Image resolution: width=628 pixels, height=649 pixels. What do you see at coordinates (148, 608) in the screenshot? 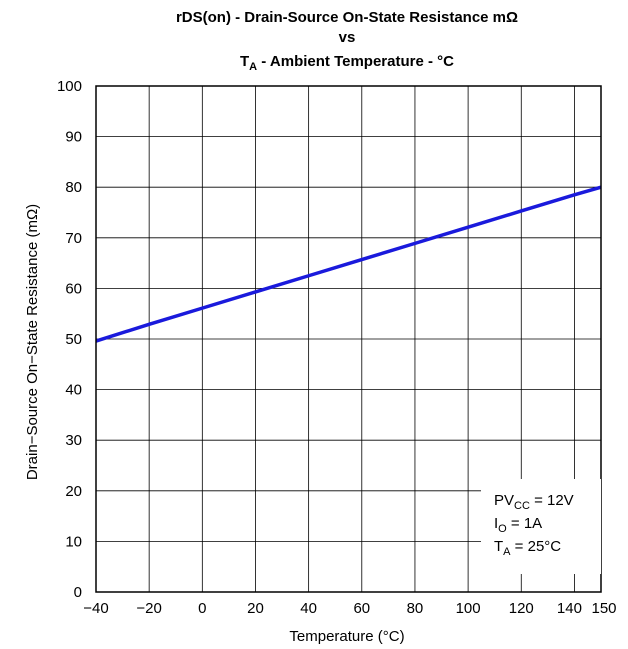
I see `x-tick-label: −20` at bounding box center [148, 608].